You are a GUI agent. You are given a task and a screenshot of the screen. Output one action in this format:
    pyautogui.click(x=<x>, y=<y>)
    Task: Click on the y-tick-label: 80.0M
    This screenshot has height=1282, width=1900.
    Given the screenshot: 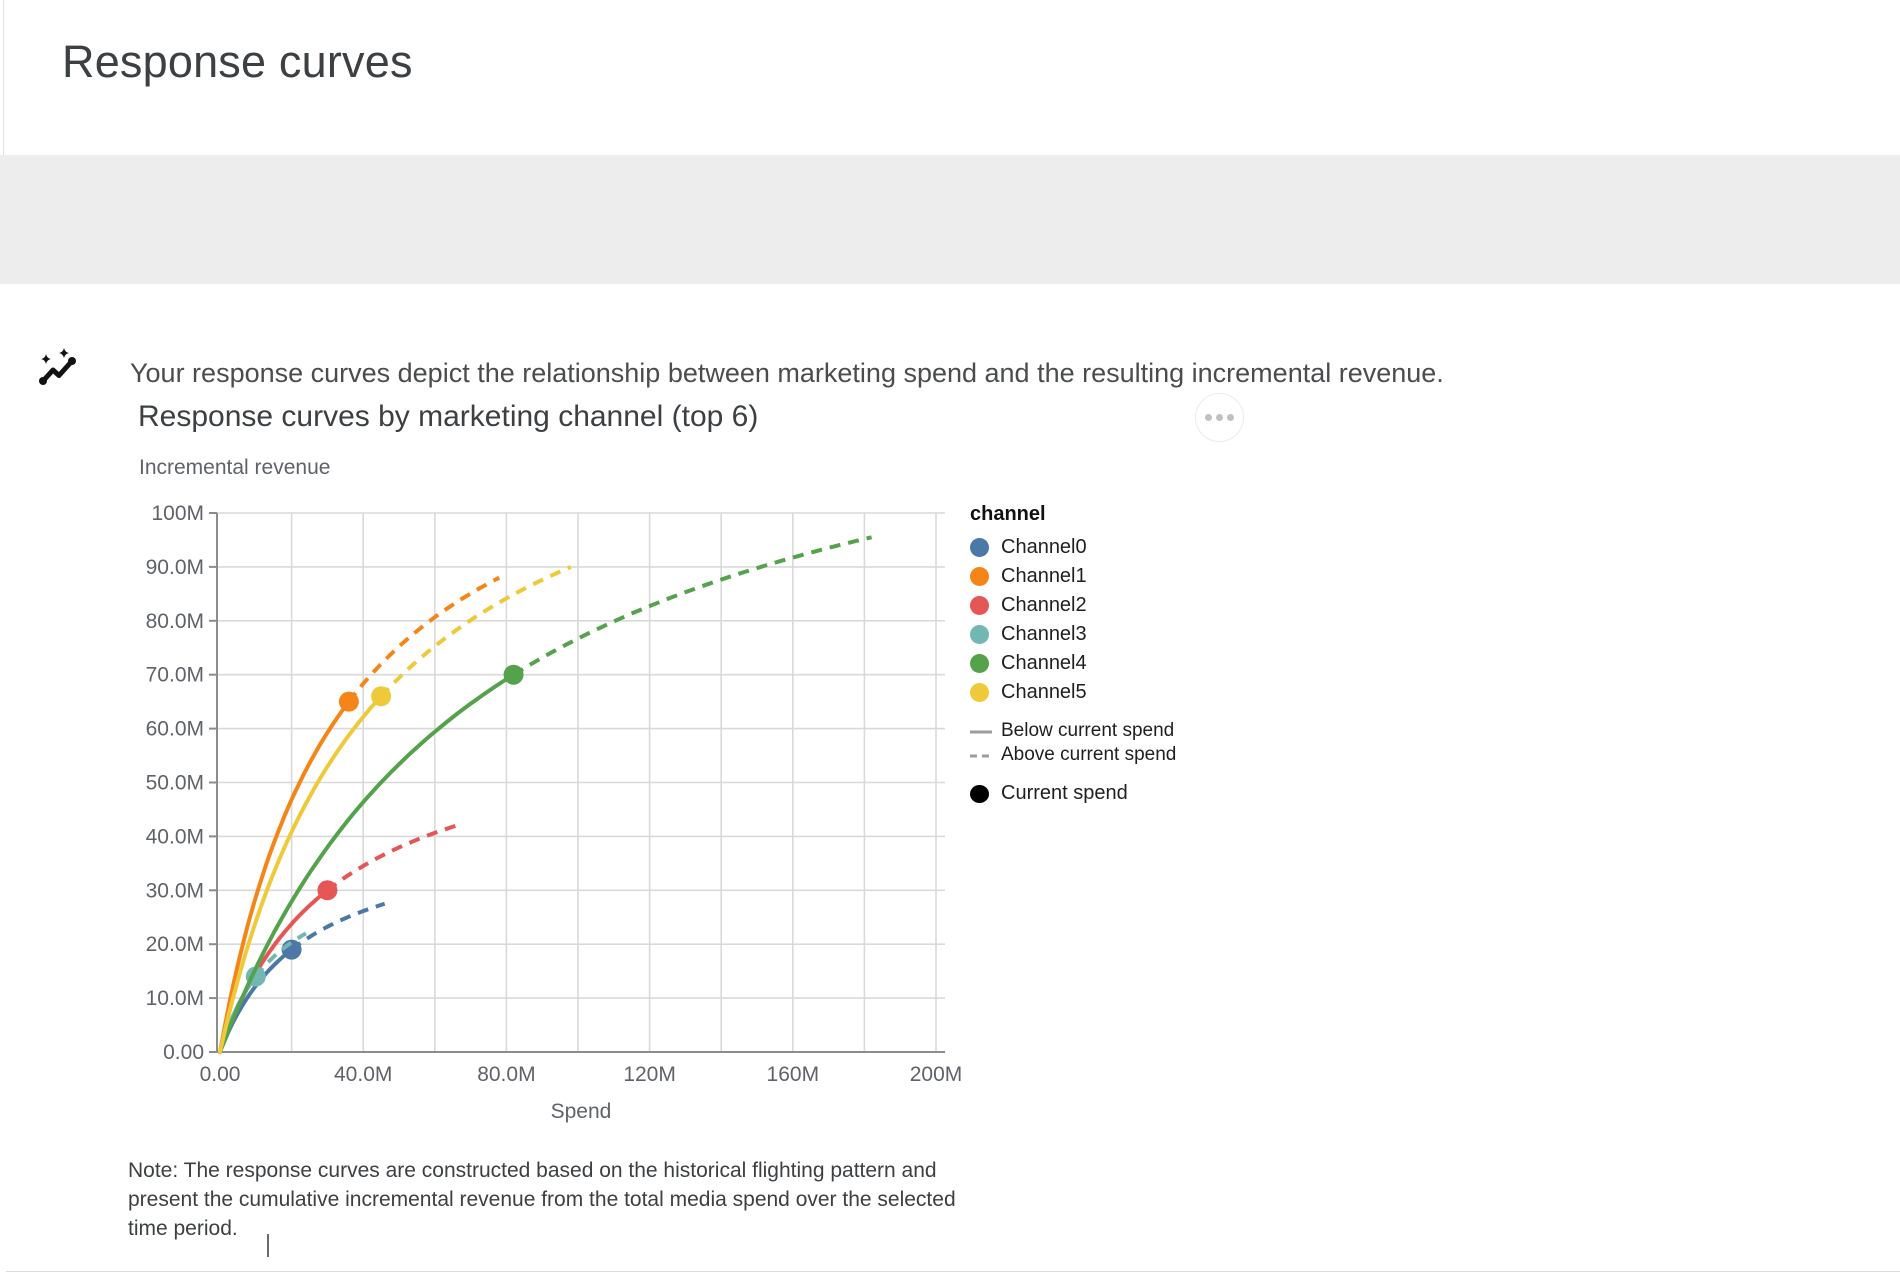 What is the action you would take?
    pyautogui.click(x=175, y=621)
    